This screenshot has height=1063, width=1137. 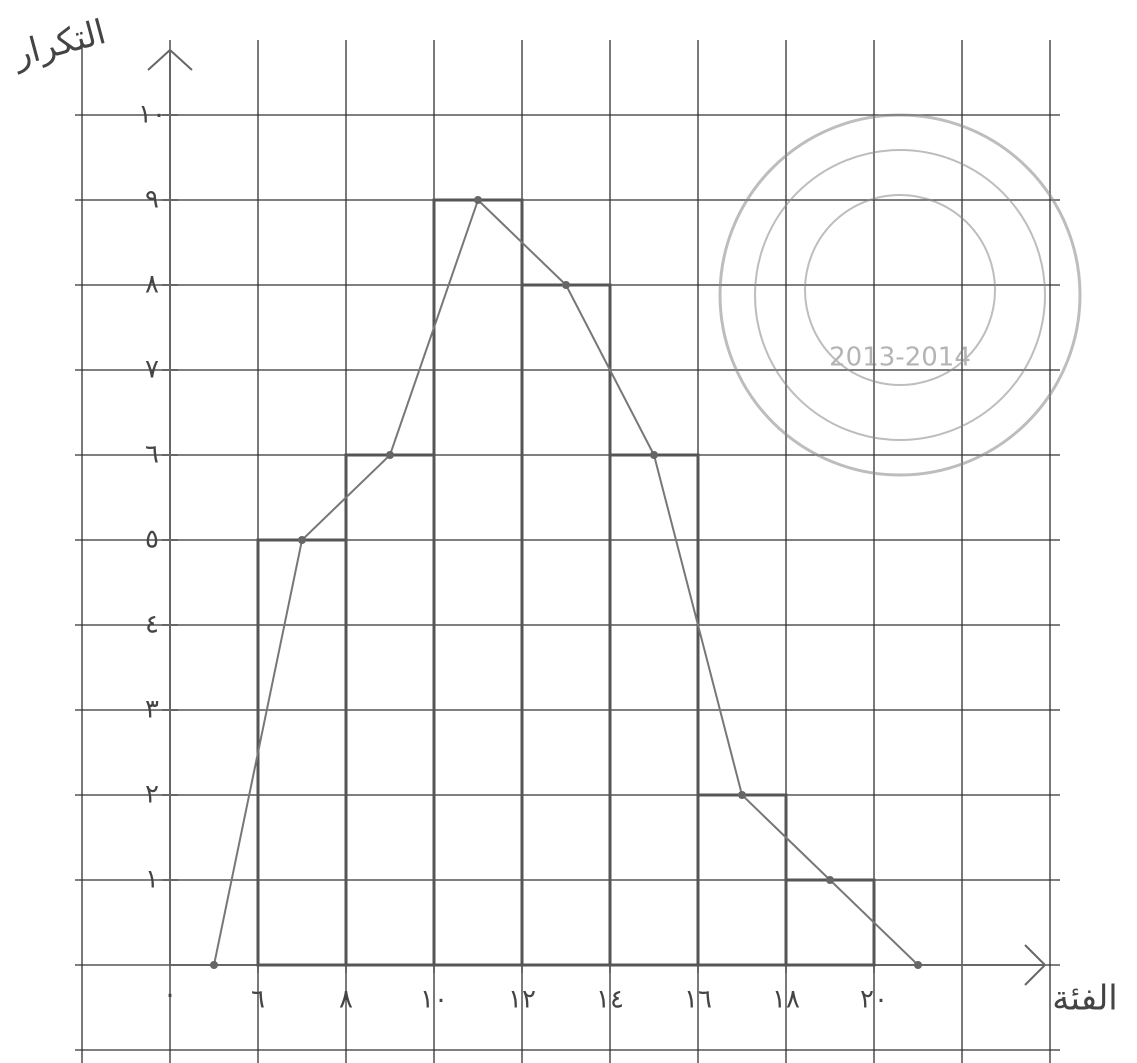 What do you see at coordinates (152, 455) in the screenshot?
I see `y-tick-label: ٦` at bounding box center [152, 455].